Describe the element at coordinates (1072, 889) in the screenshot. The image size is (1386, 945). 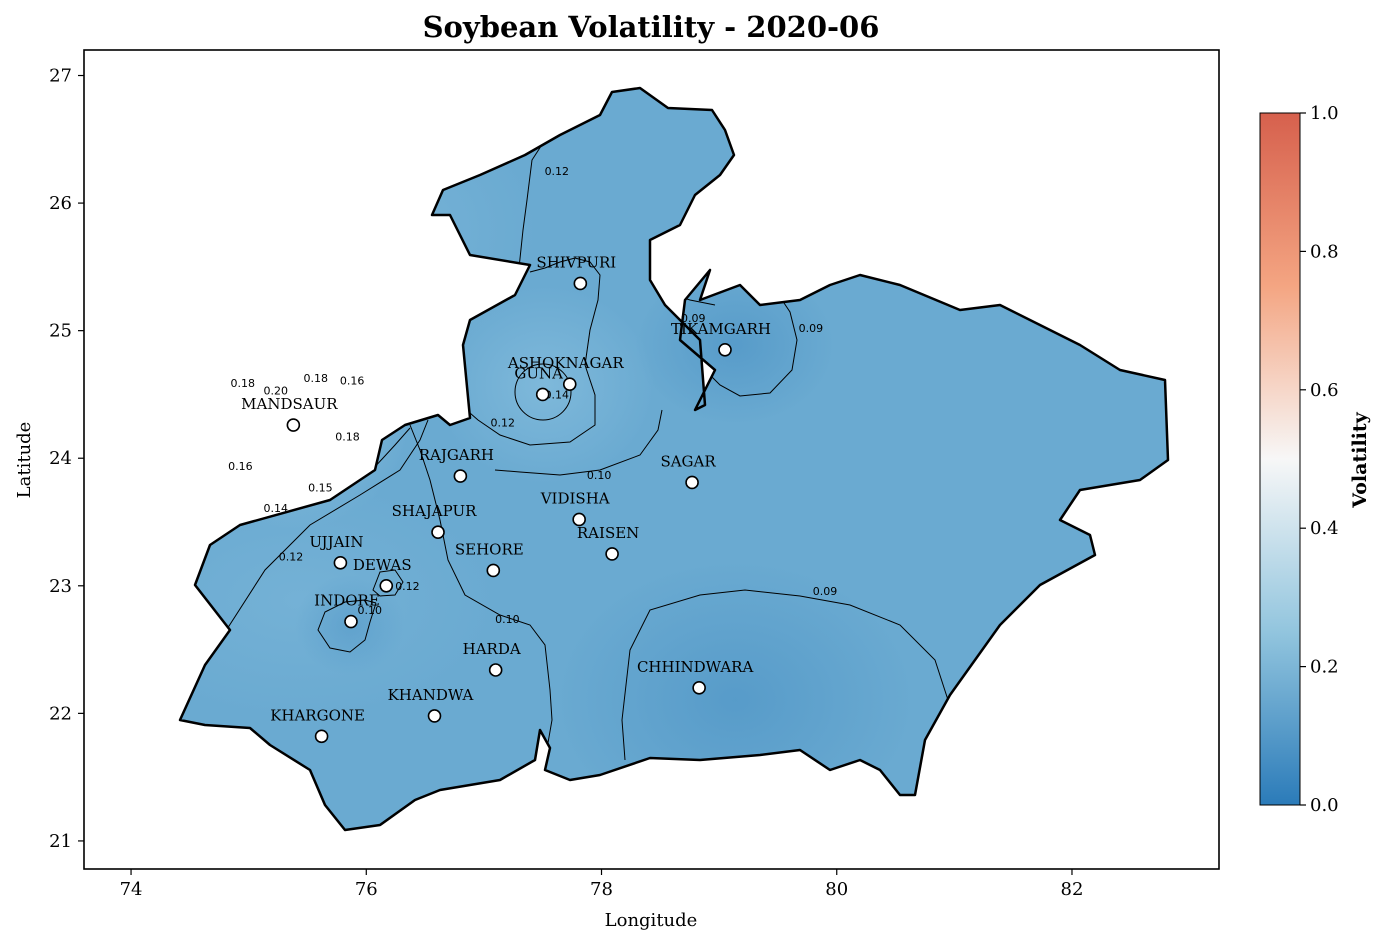
I see `x-tick-label: 82` at that location.